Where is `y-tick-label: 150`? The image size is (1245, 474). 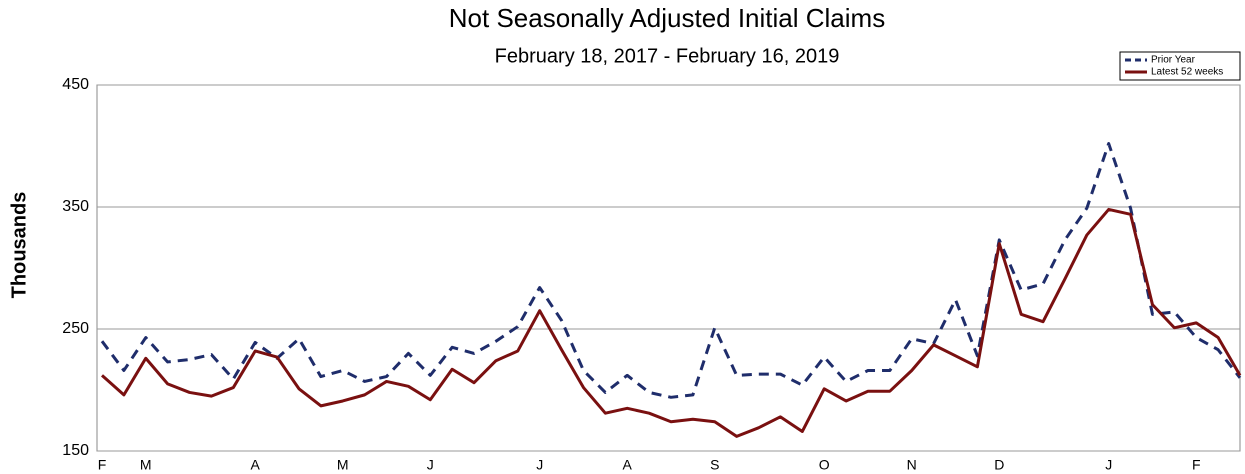
y-tick-label: 150 is located at coordinates (75, 450).